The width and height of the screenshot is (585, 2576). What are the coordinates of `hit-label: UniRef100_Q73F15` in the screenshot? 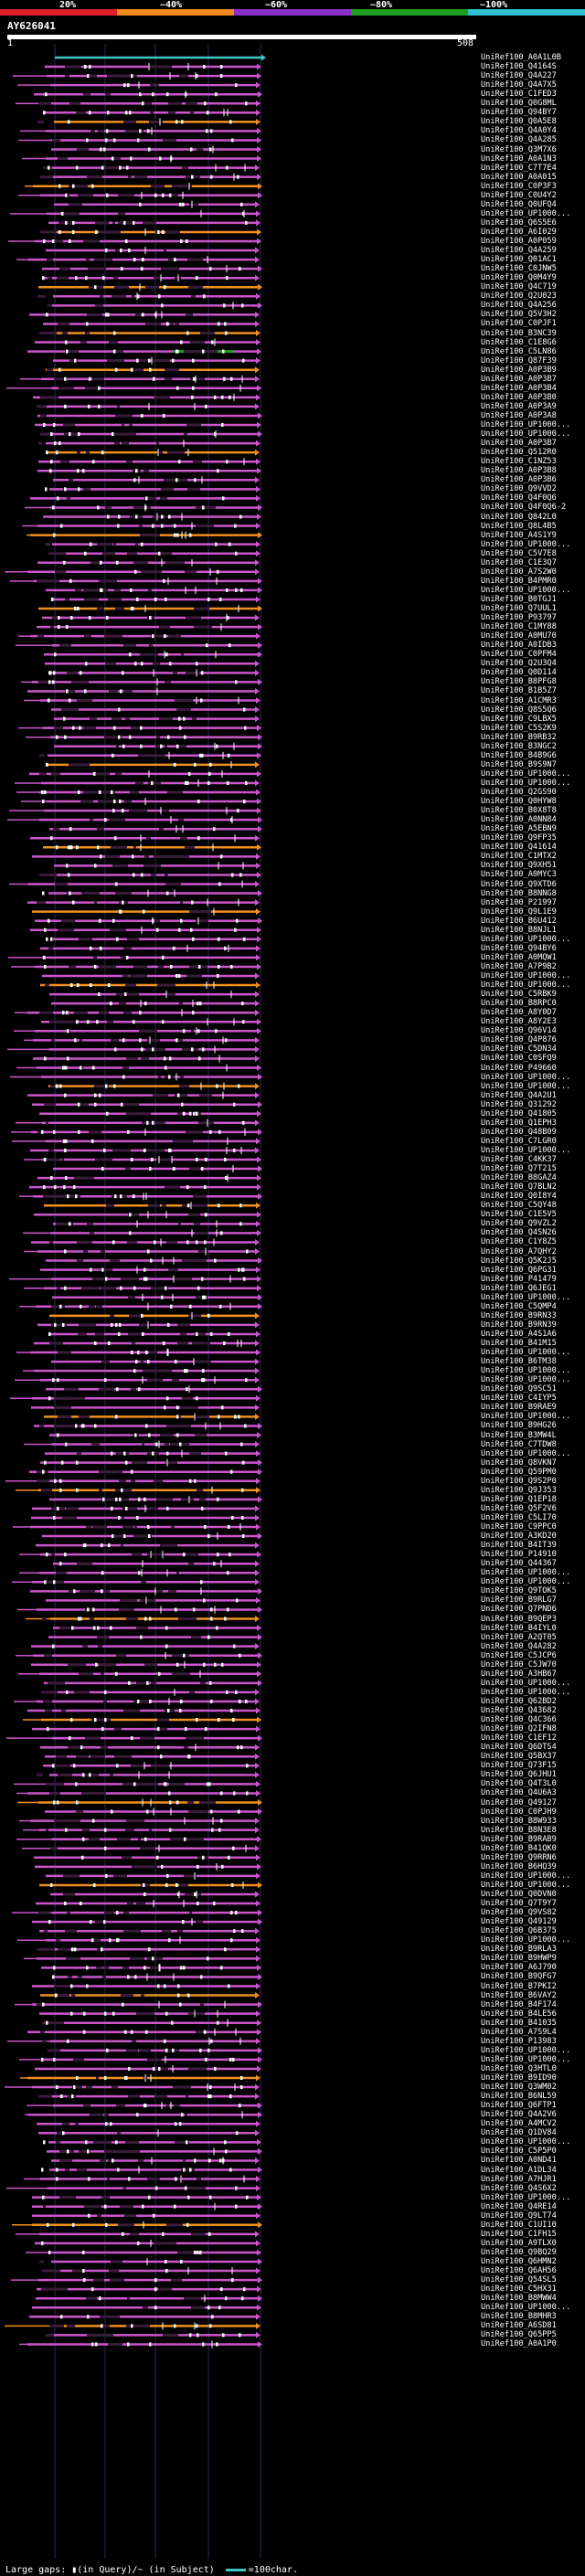 It's located at (519, 1766).